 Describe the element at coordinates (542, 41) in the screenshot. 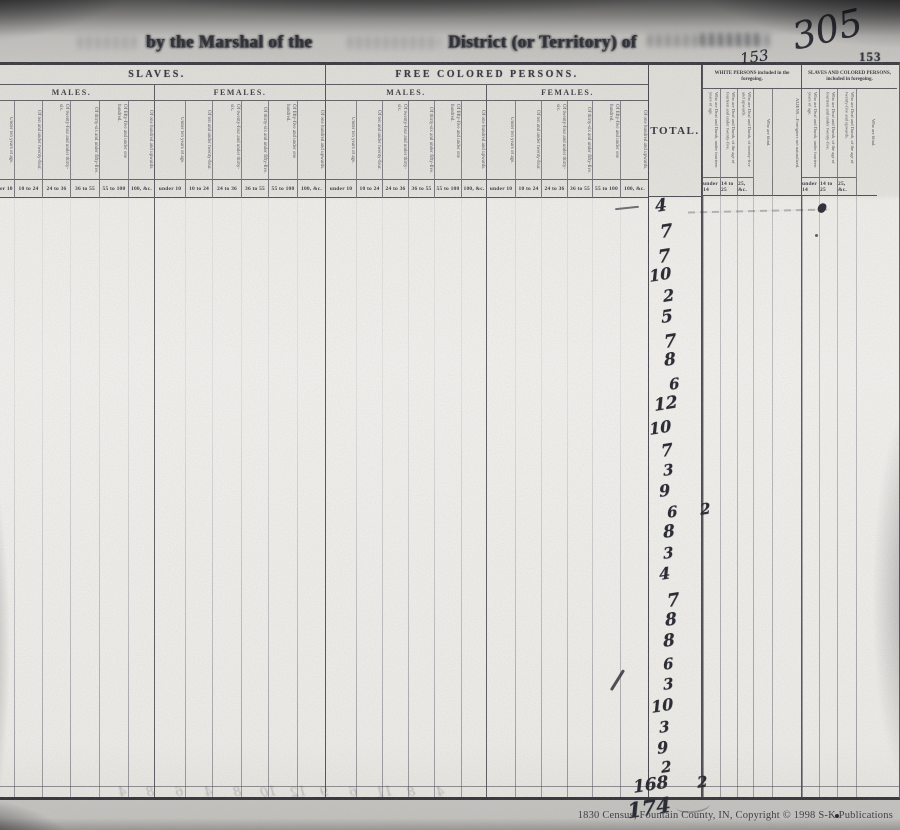

I see `page-title-part2: District (or Territory) of` at that location.